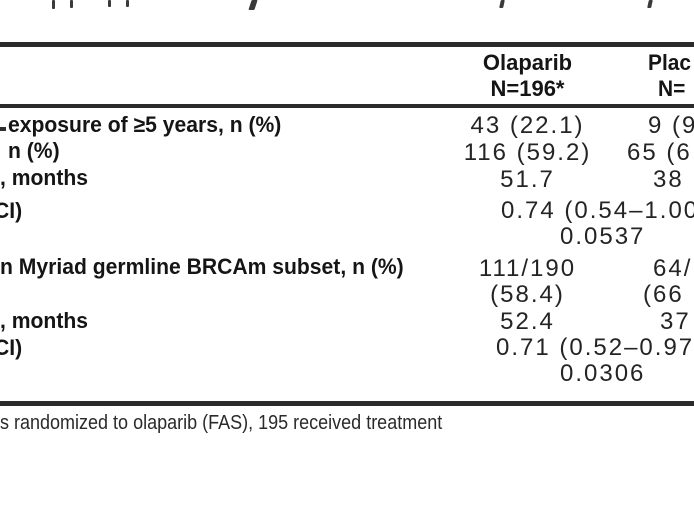 The width and height of the screenshot is (694, 532). Describe the element at coordinates (675, 321) in the screenshot. I see `placebo-value-clipped: 37` at that location.